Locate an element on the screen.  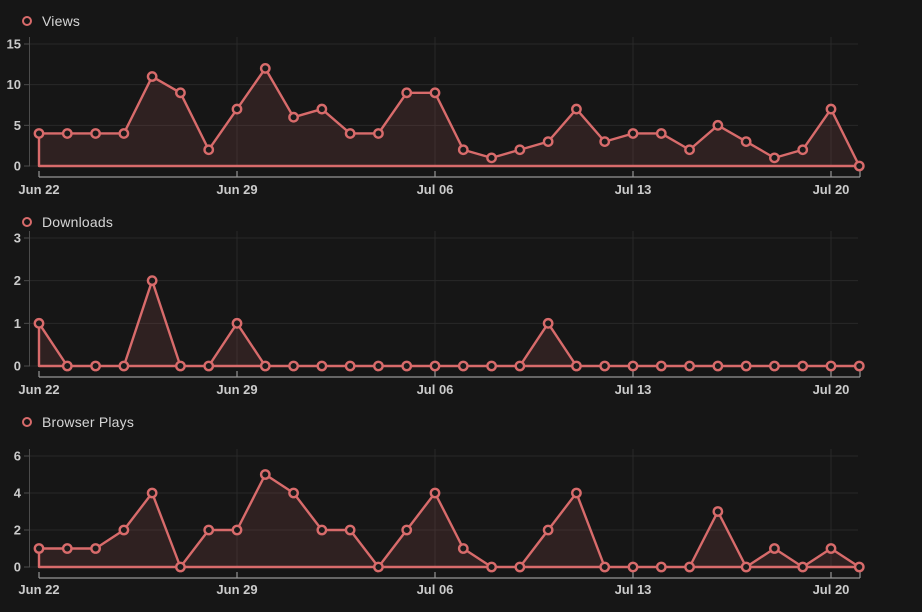
views-legend-marker-icon is located at coordinates (27, 21).